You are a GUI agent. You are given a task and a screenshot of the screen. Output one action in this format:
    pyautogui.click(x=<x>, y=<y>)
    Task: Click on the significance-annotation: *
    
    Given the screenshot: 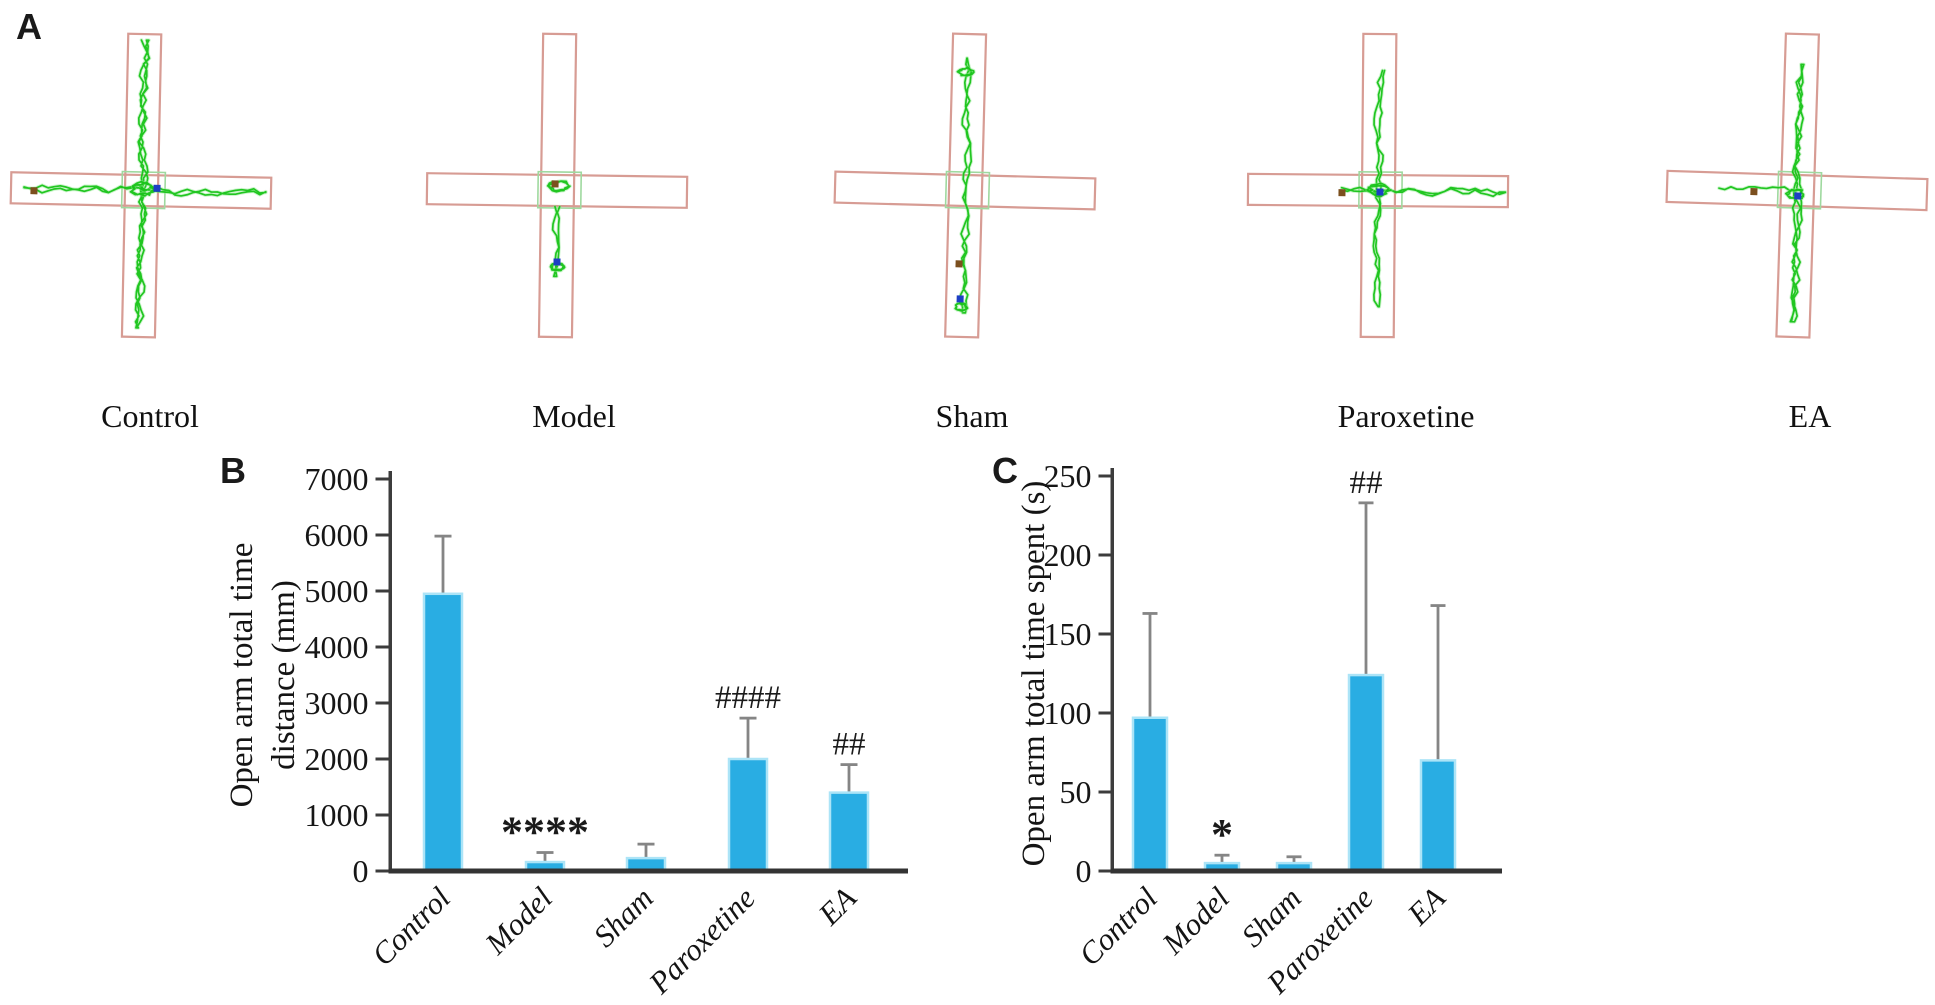 What is the action you would take?
    pyautogui.click(x=1222, y=834)
    